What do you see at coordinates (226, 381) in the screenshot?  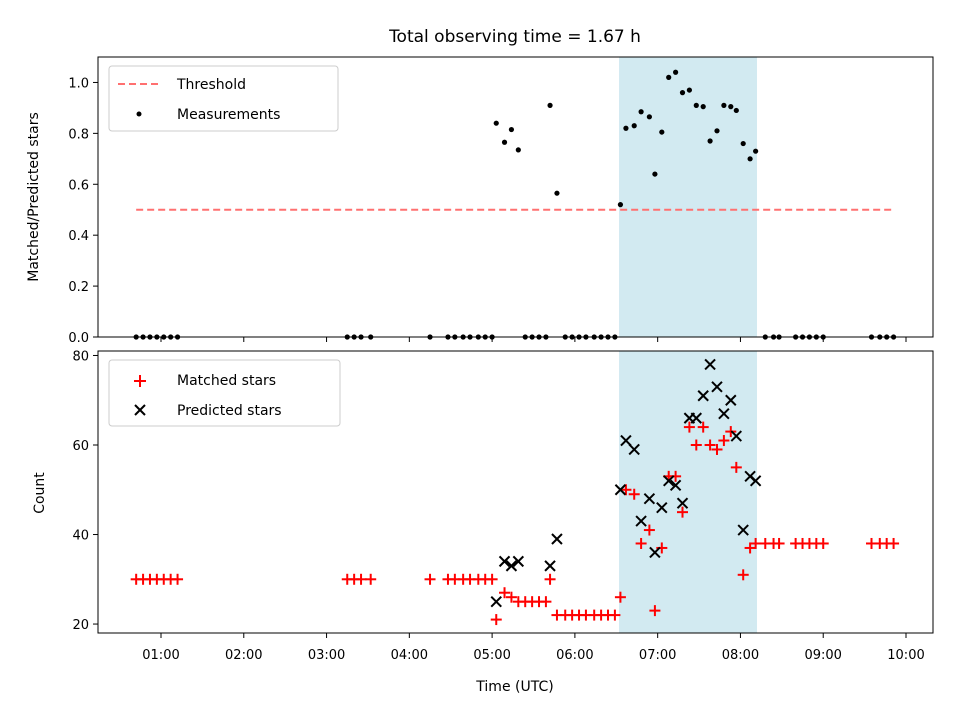 I see `legend-matched-label: Matched stars` at bounding box center [226, 381].